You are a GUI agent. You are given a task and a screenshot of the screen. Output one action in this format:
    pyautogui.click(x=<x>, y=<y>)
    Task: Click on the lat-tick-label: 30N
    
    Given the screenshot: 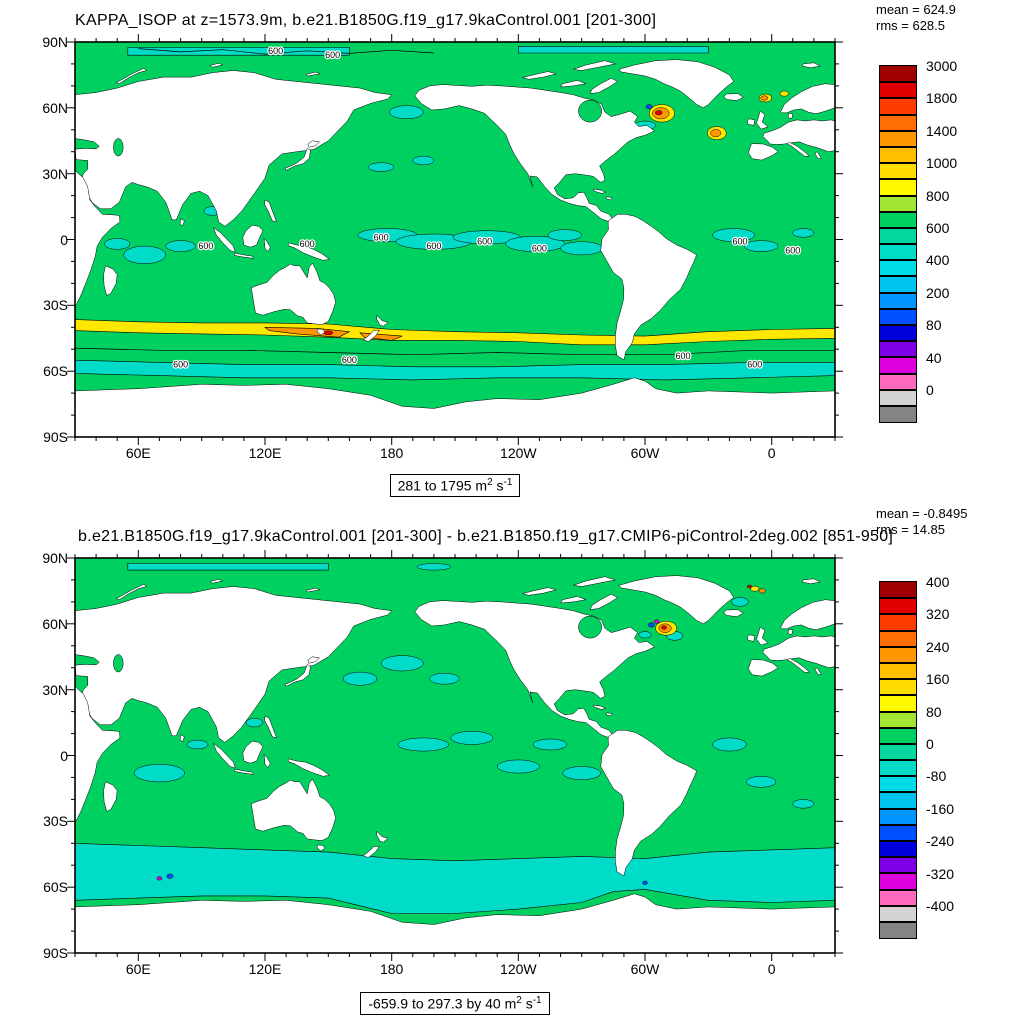 What is the action you would take?
    pyautogui.click(x=55, y=173)
    